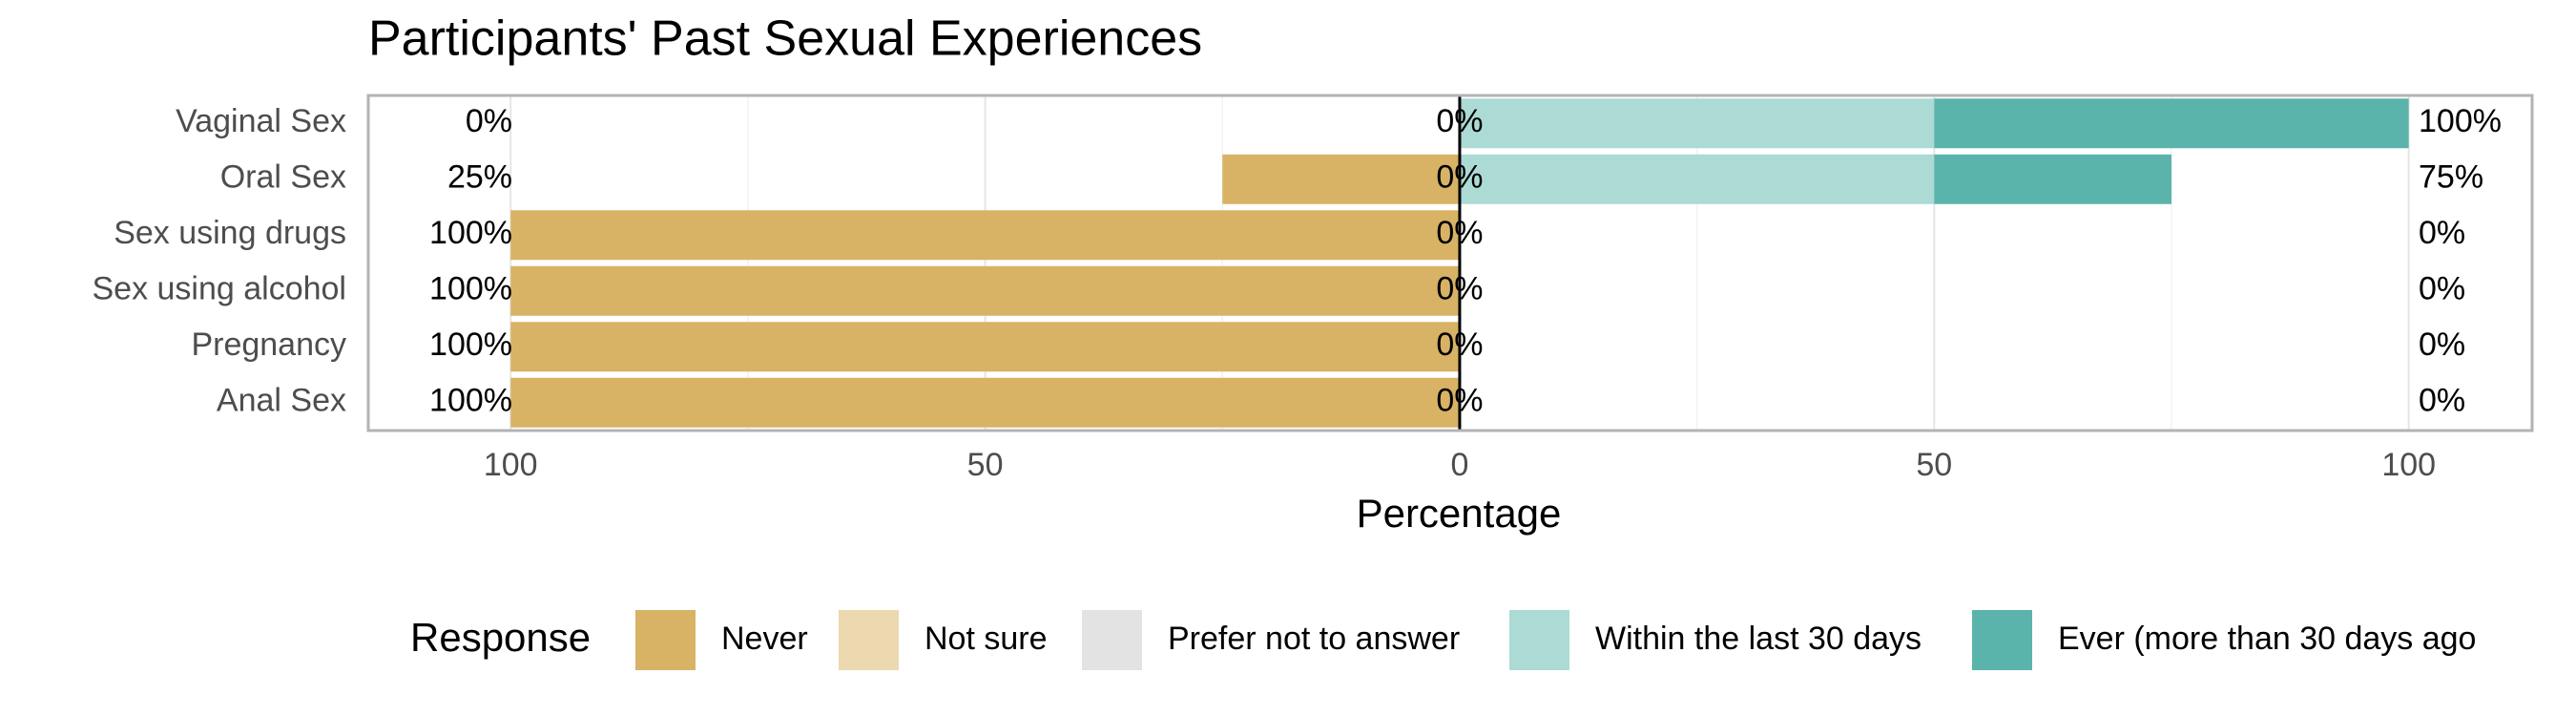  Describe the element at coordinates (785, 39) in the screenshot. I see `chart-title: Participants' Past Sexual Experiences` at that location.